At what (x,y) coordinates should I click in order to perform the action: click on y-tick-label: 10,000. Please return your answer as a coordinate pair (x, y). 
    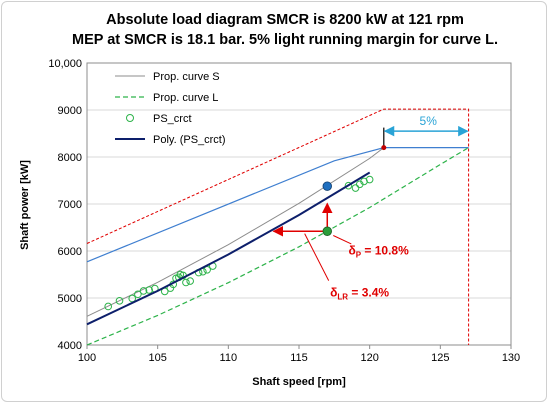
    Looking at the image, I should click on (65, 64).